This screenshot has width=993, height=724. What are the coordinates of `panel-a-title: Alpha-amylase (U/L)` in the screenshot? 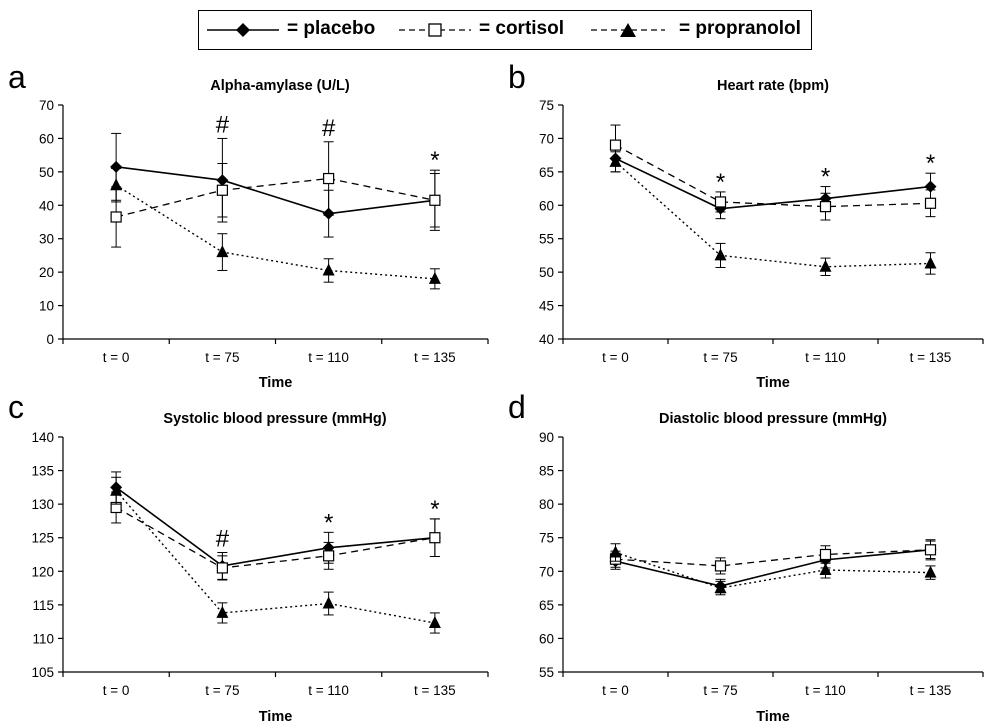 It's located at (280, 86).